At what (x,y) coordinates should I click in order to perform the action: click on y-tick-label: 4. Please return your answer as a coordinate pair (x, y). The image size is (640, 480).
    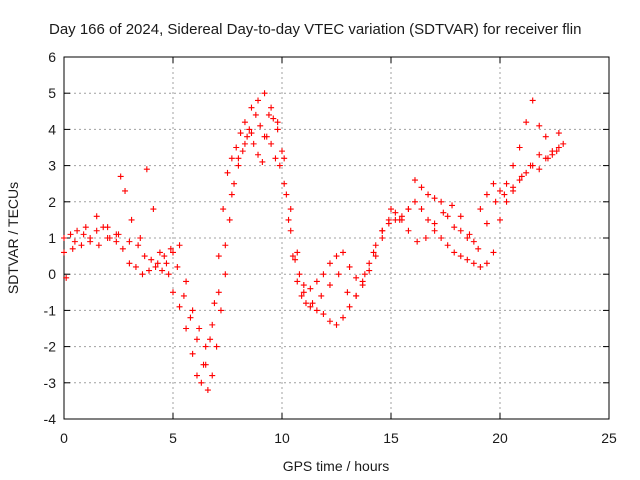
    Looking at the image, I should click on (52, 129).